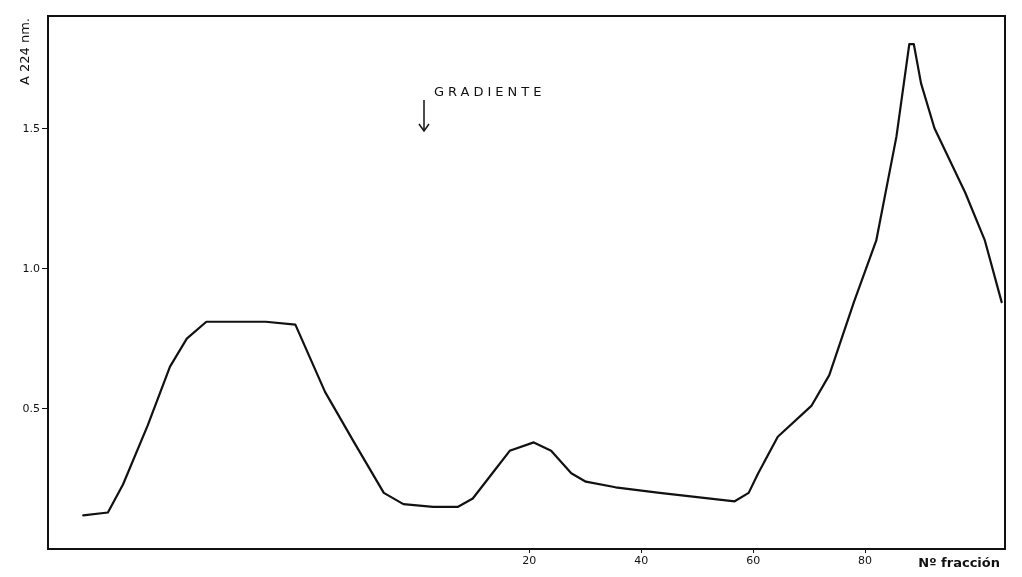 The height and width of the screenshot is (577, 1022). Describe the element at coordinates (490, 91) in the screenshot. I see `annotation: GRADIENTE` at that location.